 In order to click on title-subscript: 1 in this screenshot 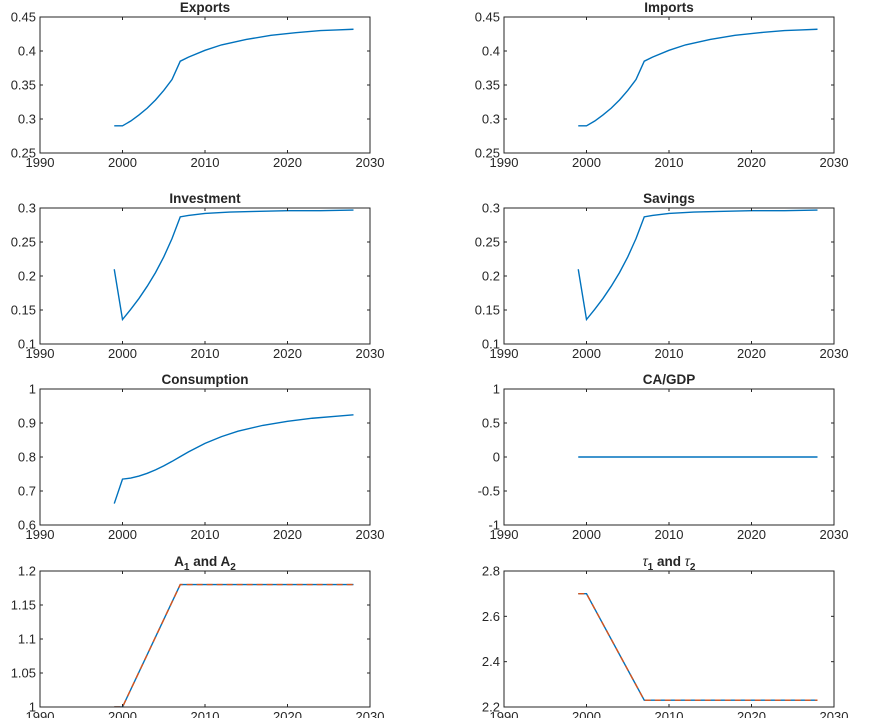, I will do `click(187, 567)`.